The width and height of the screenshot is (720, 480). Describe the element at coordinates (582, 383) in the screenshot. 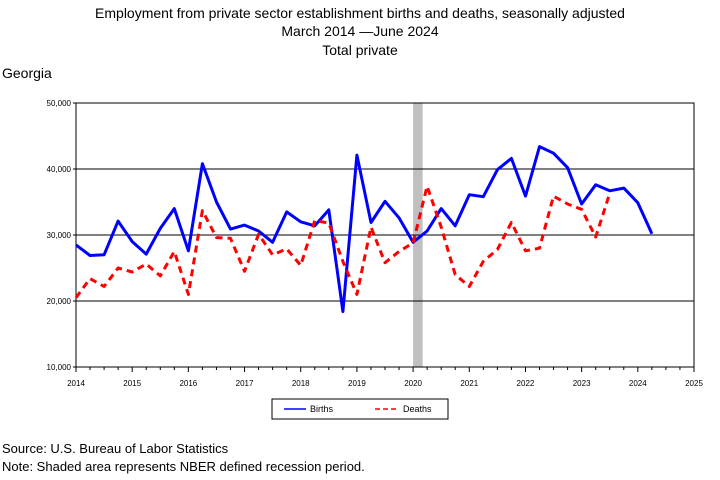

I see `x-tick-label: 2023` at that location.